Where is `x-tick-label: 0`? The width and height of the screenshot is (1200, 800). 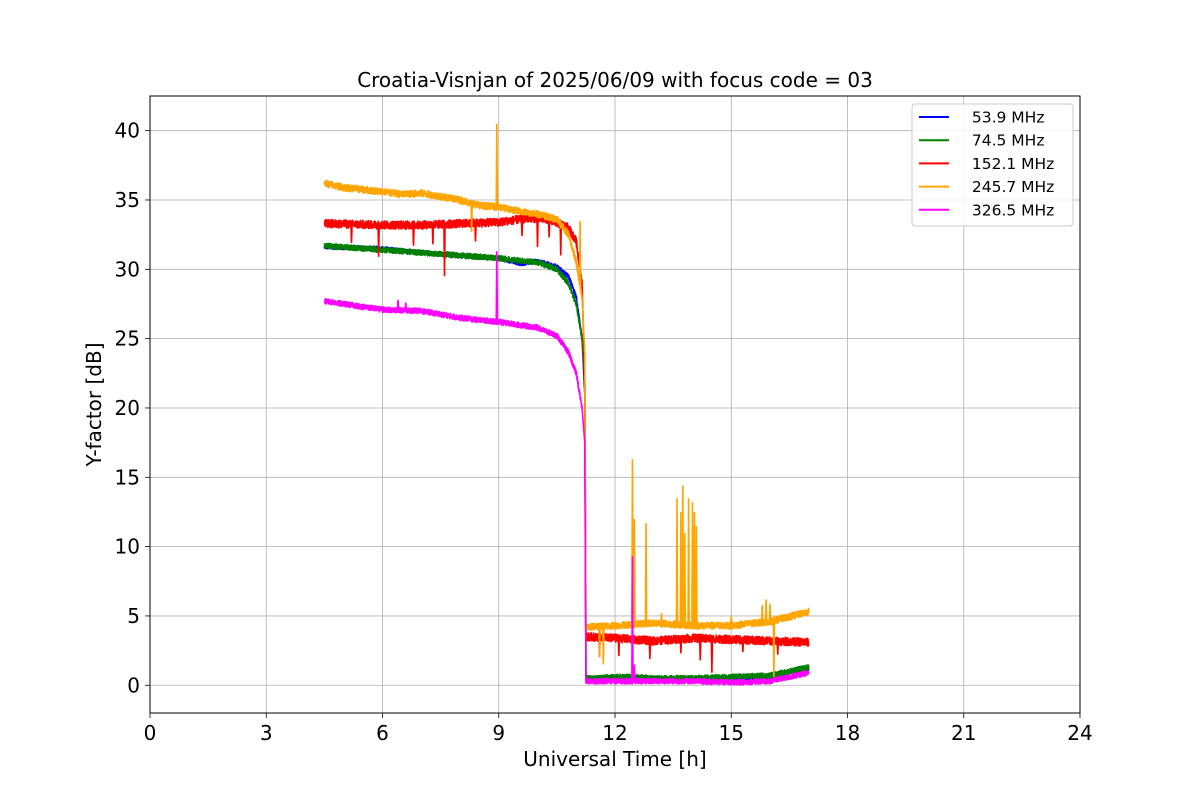 x-tick-label: 0 is located at coordinates (150, 733).